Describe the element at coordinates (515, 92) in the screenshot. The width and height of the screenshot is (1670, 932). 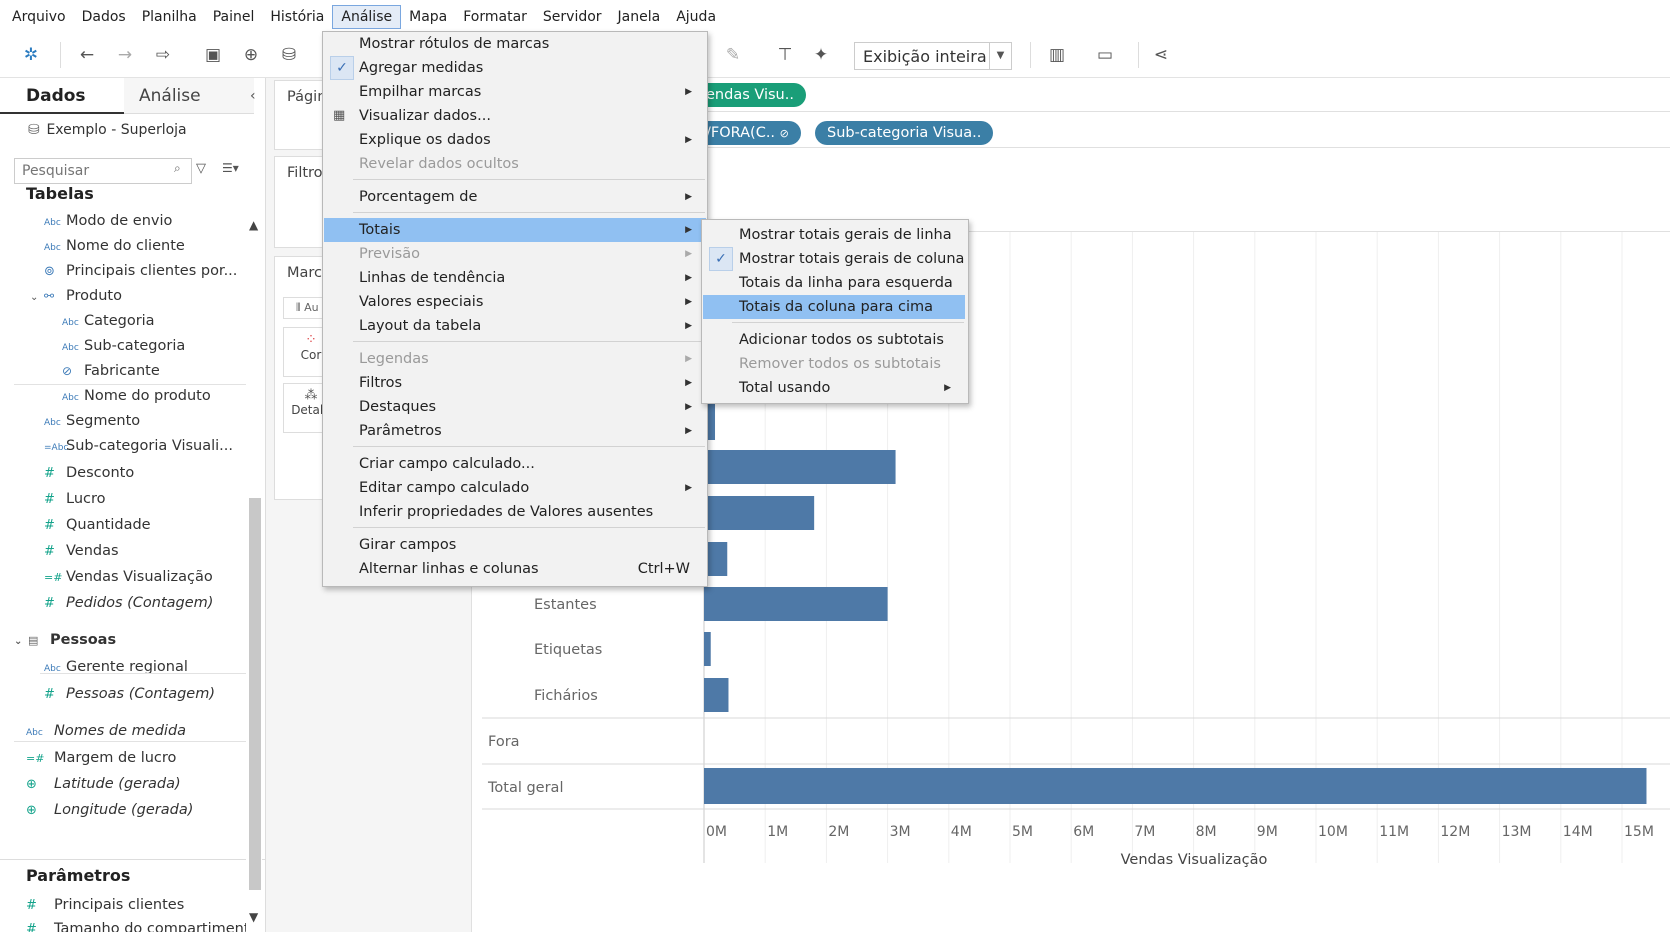
I see `menu-empilhar-marcas: Empilhar marcas ▶` at that location.